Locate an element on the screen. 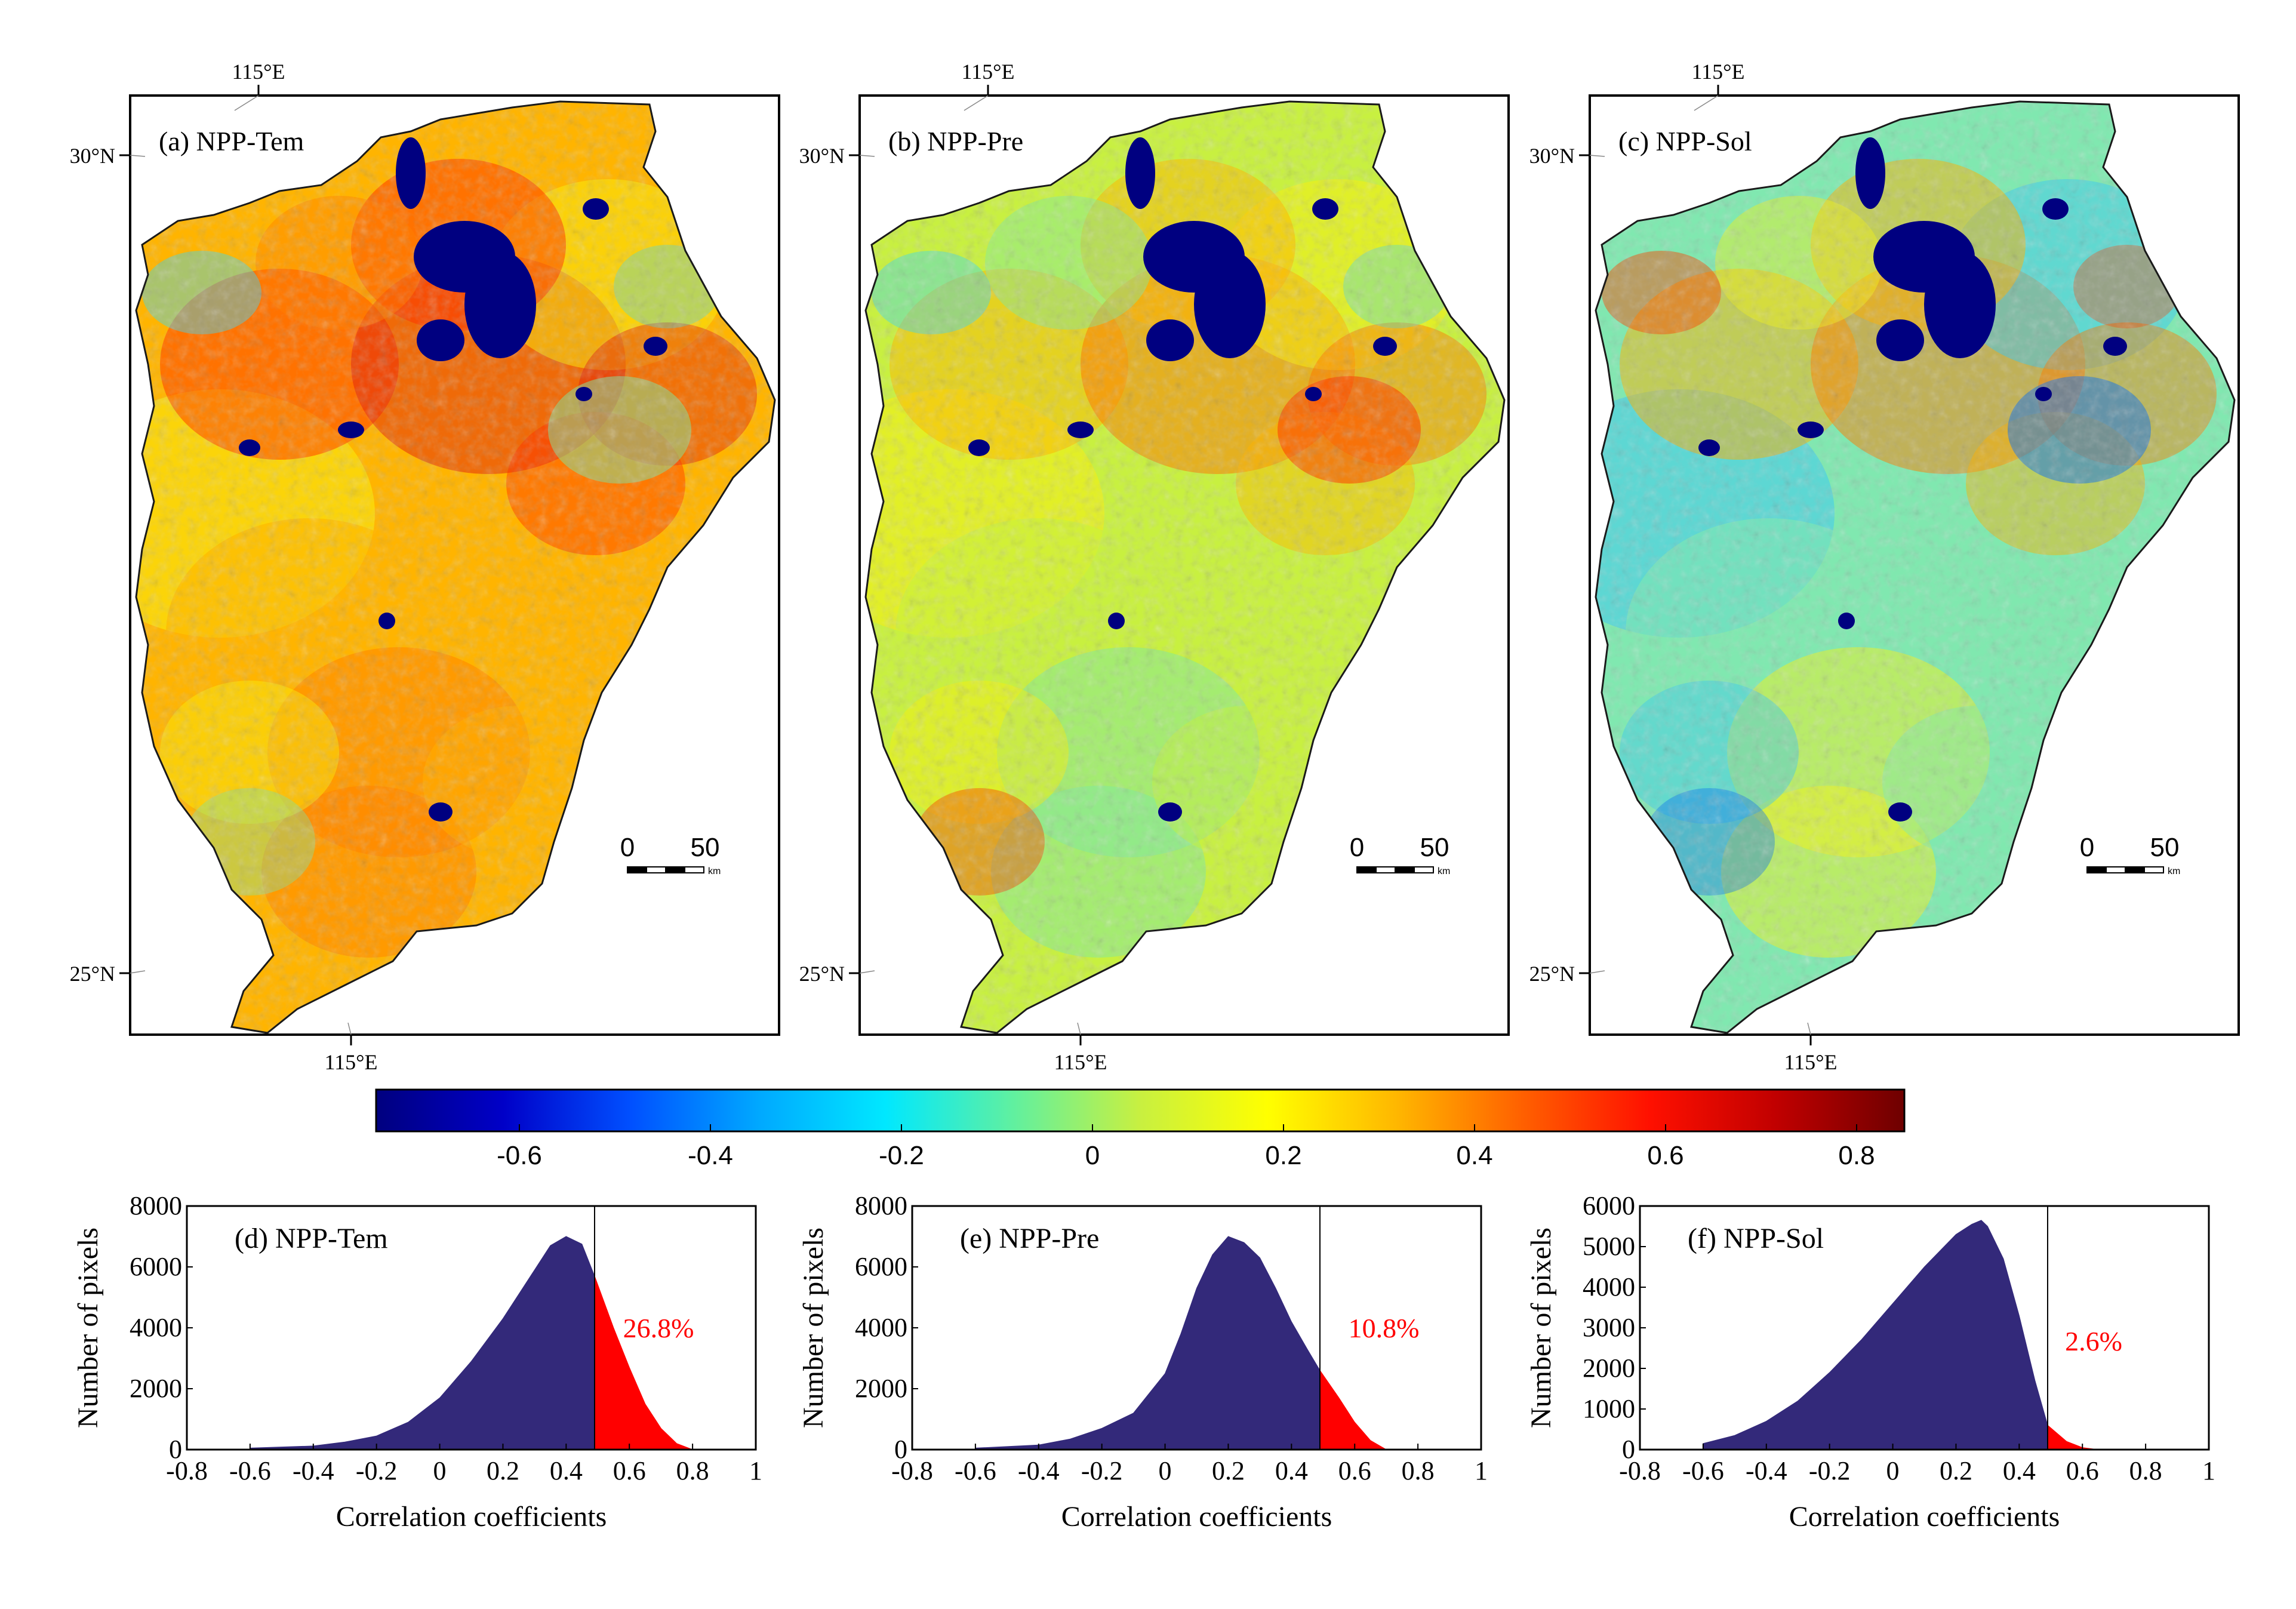 The width and height of the screenshot is (2296, 1609). map-panel-title: (a) NPP-Tem is located at coordinates (231, 141).